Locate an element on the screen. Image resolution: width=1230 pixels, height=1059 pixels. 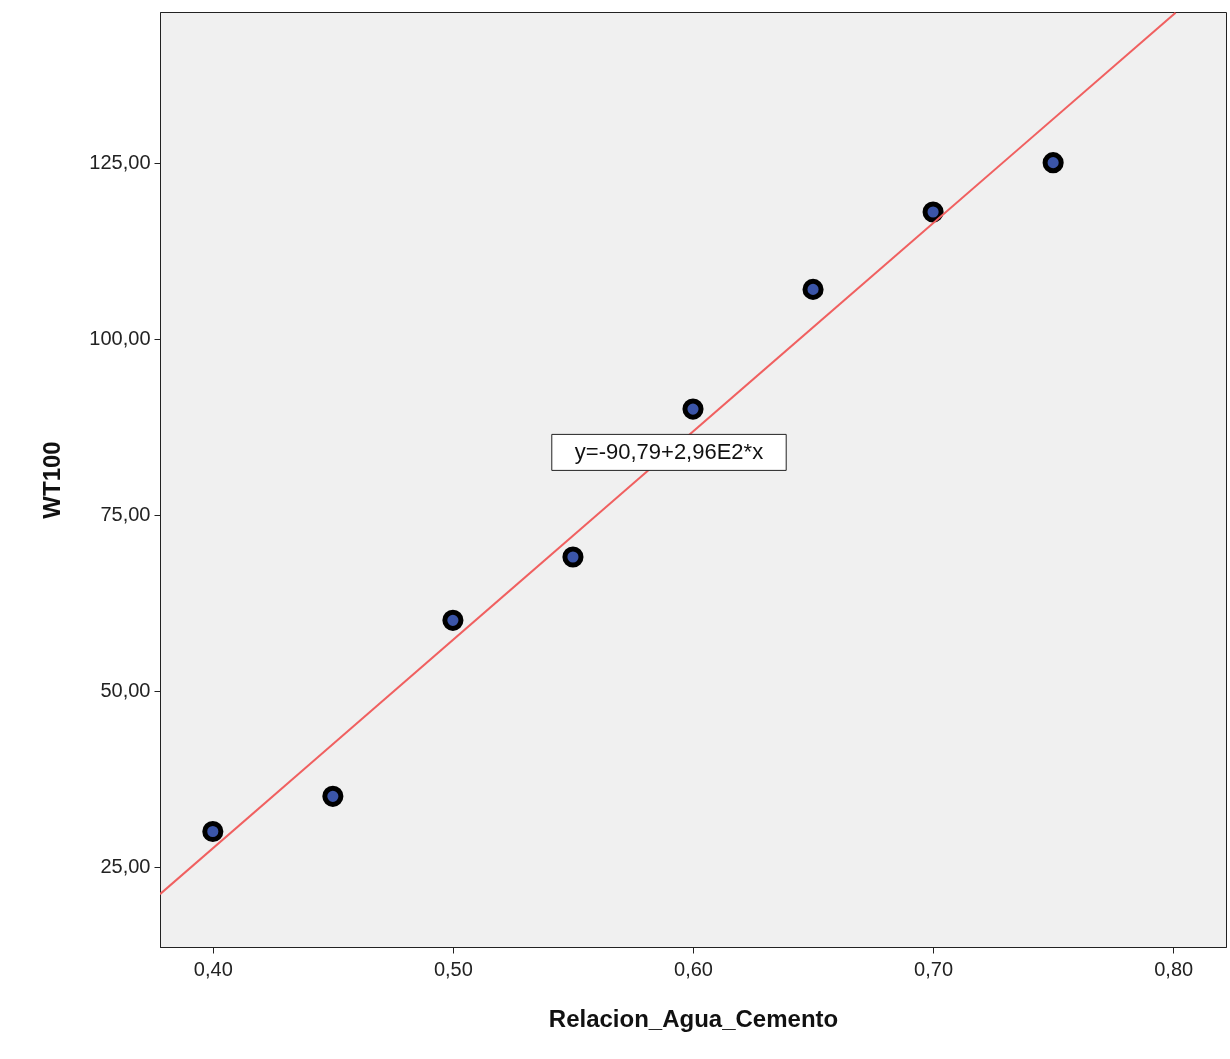
y-axis-title: WT100 is located at coordinates (52, 480).